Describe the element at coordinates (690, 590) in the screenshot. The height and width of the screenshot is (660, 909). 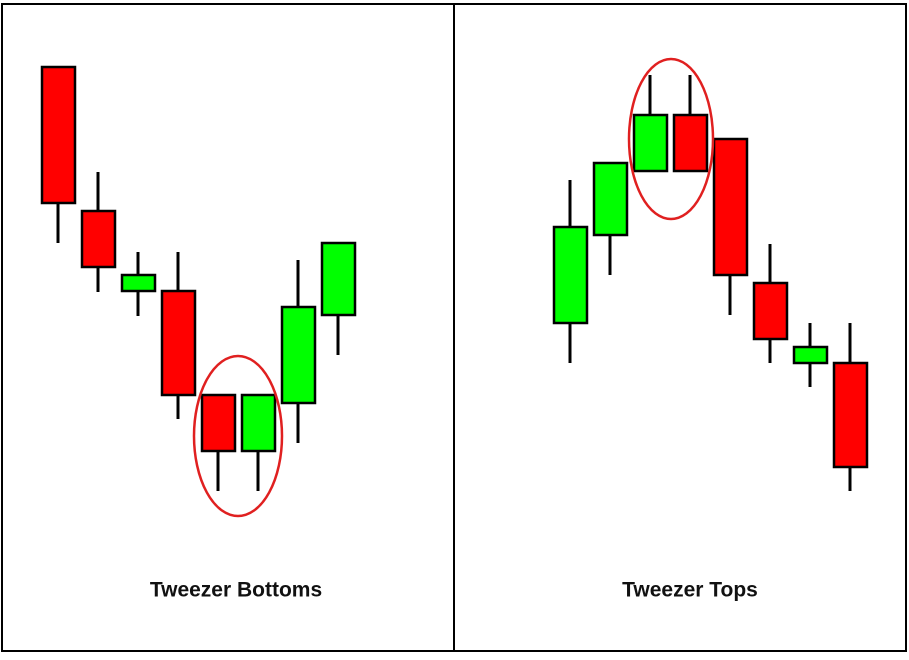
I see `panel-label: Tweezer Tops` at that location.